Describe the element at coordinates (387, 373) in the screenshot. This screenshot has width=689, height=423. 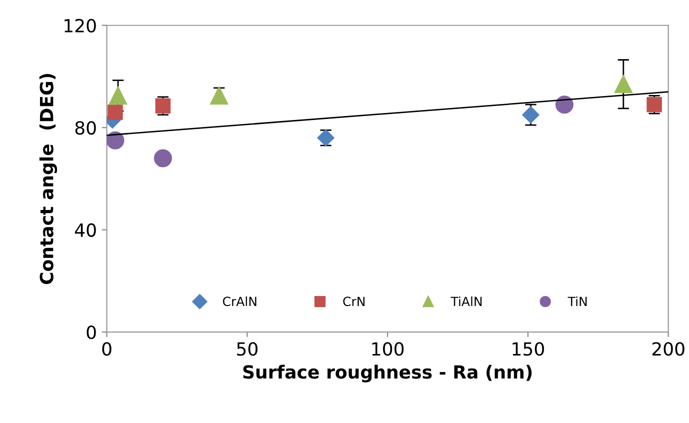
I see `x-axis-title: Surface roughness - Ra (nm)` at that location.